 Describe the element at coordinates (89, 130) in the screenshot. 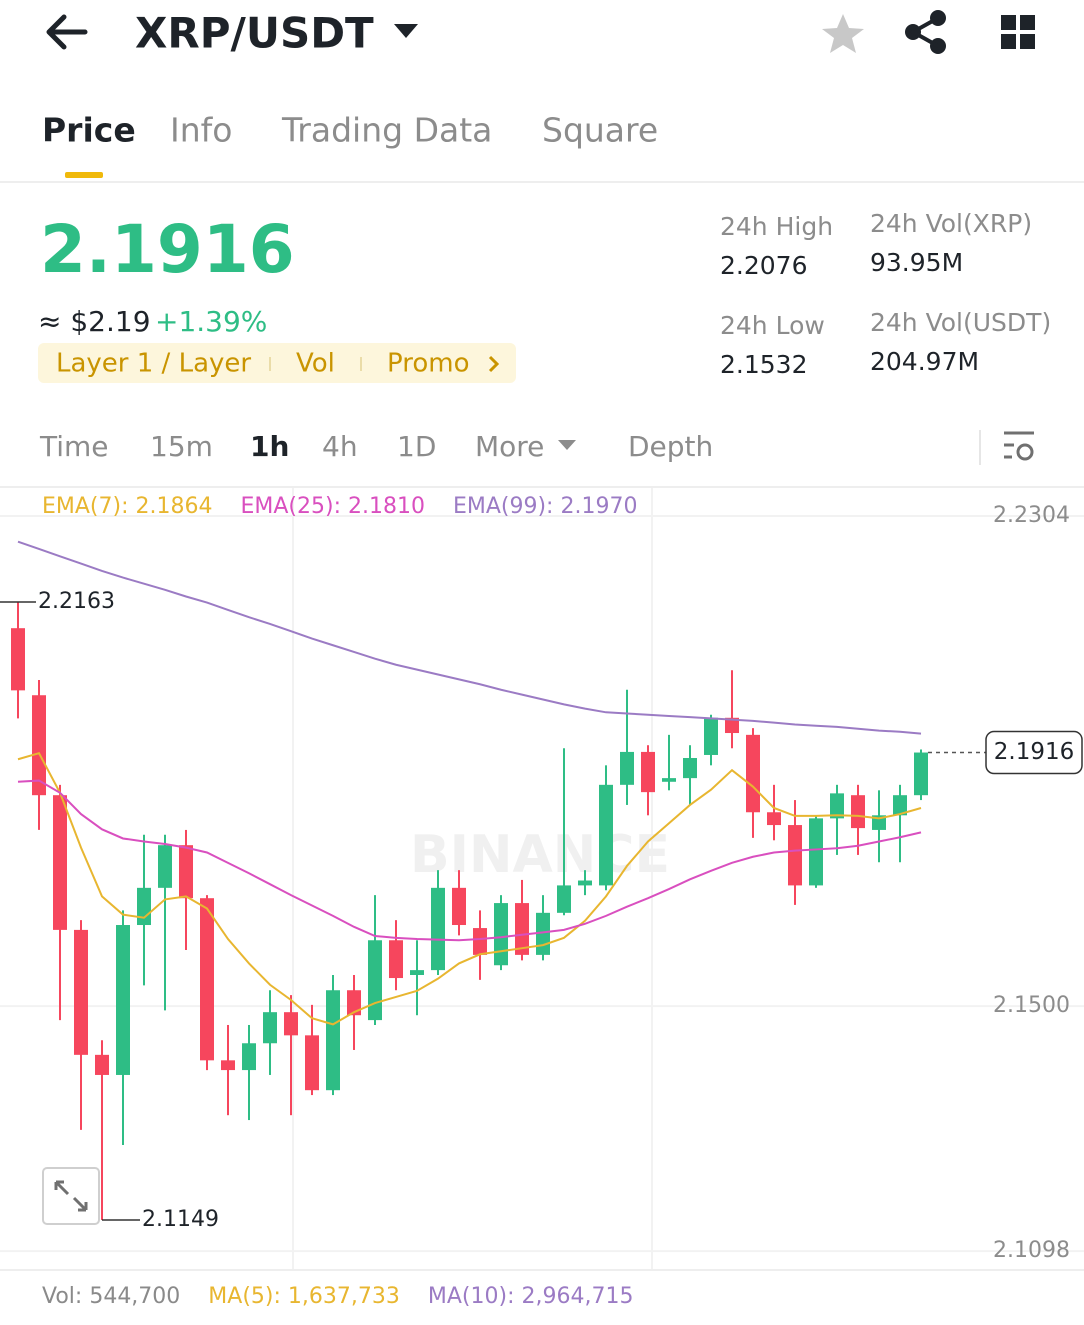

I see `tab: Price` at that location.